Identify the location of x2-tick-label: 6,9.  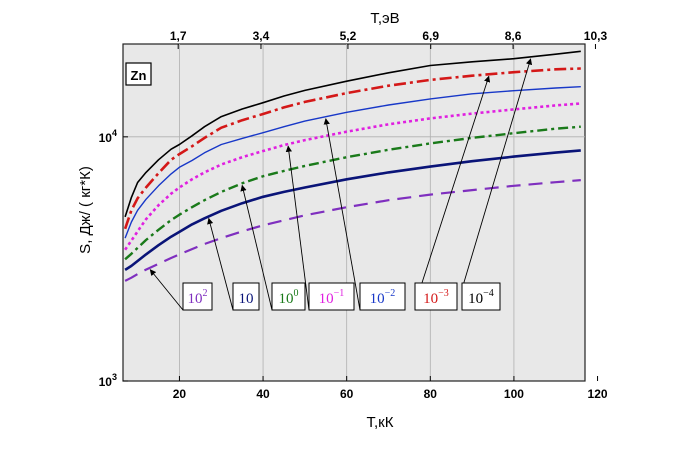
(430, 36).